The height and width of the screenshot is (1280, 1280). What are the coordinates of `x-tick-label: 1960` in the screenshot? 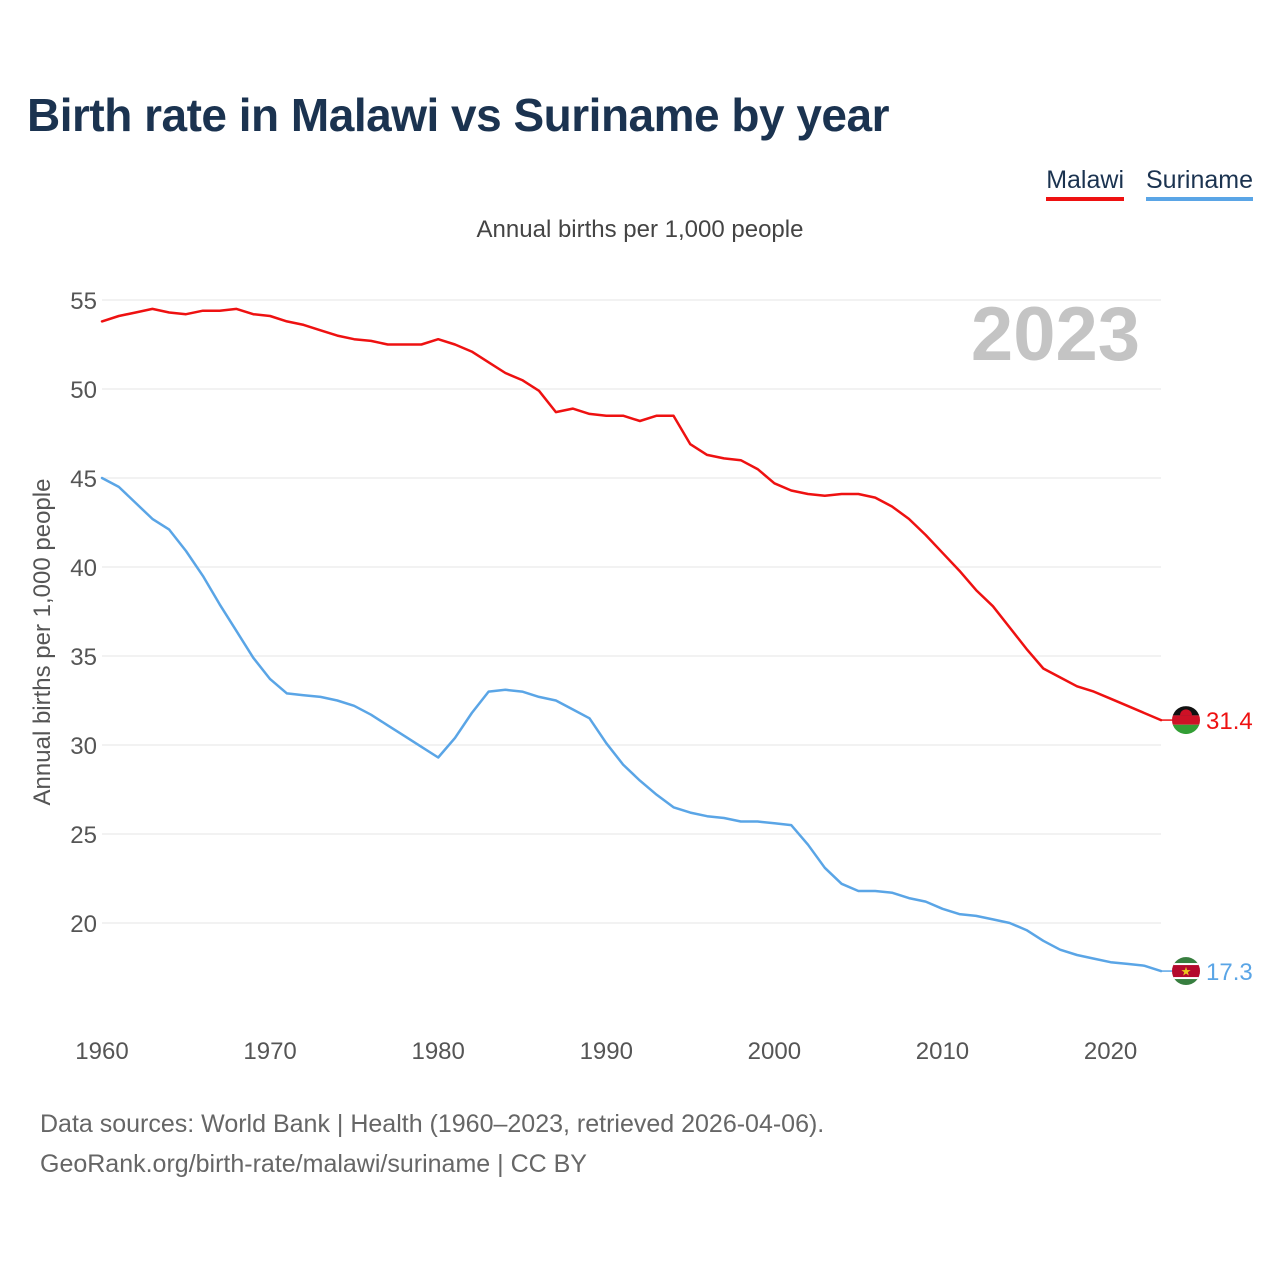 It's located at (101, 1051).